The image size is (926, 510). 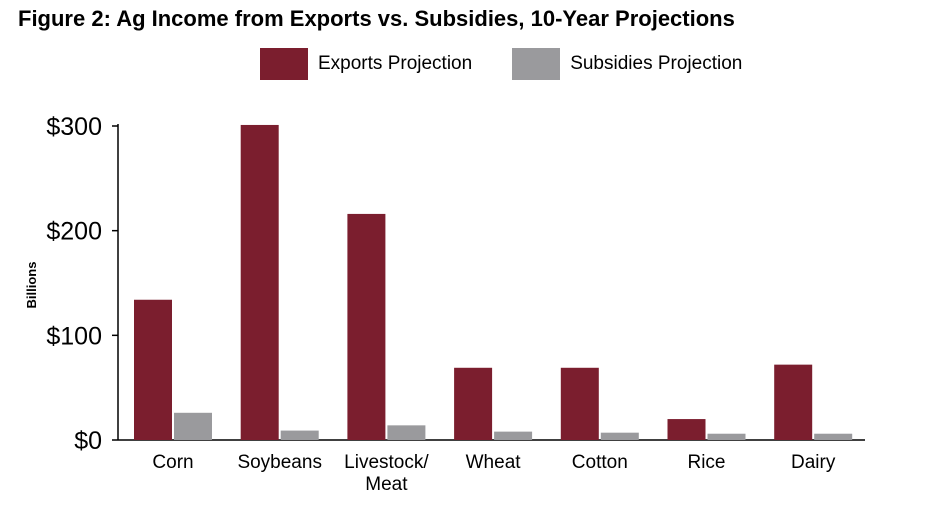 I want to click on x-tick-label: Wheat, so click(x=494, y=462).